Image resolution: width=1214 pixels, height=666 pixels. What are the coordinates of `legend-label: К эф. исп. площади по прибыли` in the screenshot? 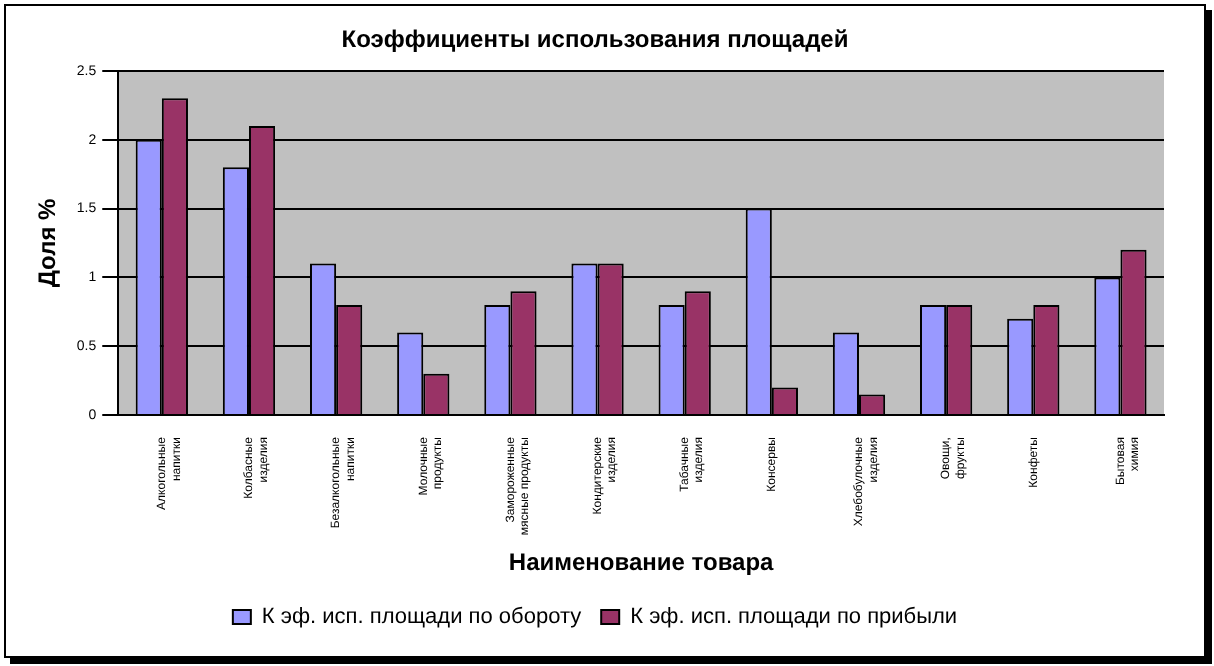 It's located at (794, 617).